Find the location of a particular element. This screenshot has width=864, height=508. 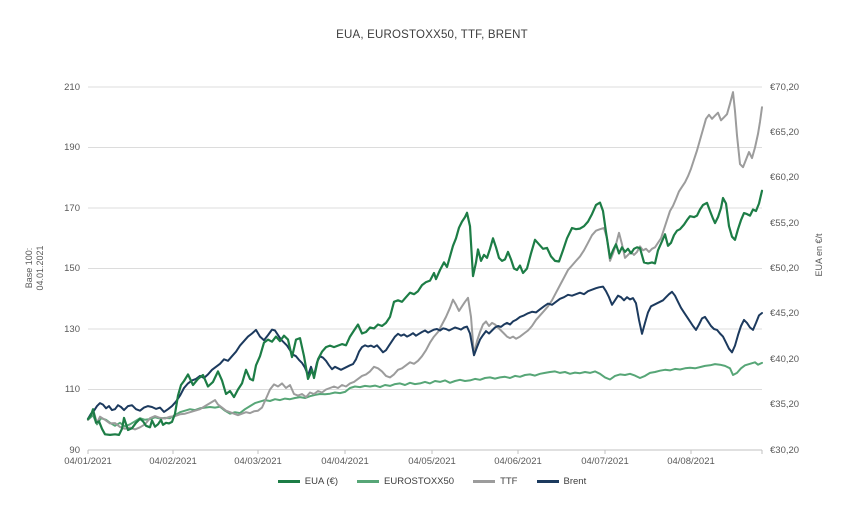

left-tick-label: 170 is located at coordinates (72, 208).